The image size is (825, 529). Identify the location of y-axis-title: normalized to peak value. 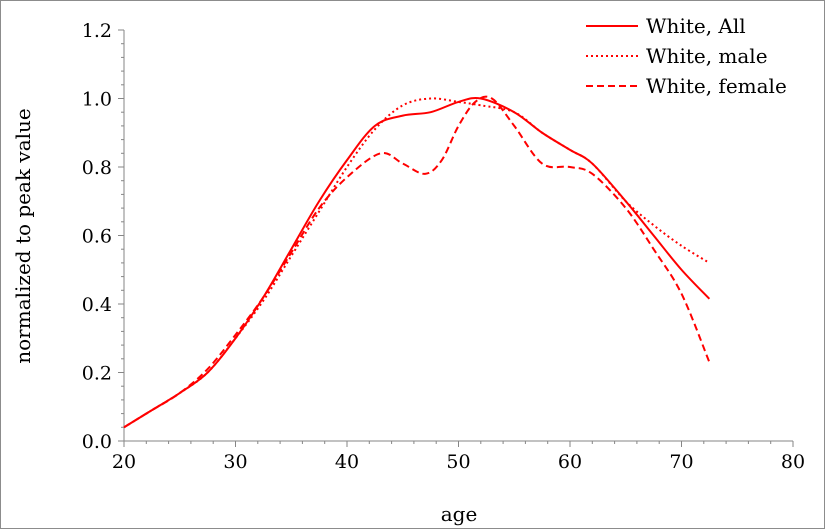
(23, 236).